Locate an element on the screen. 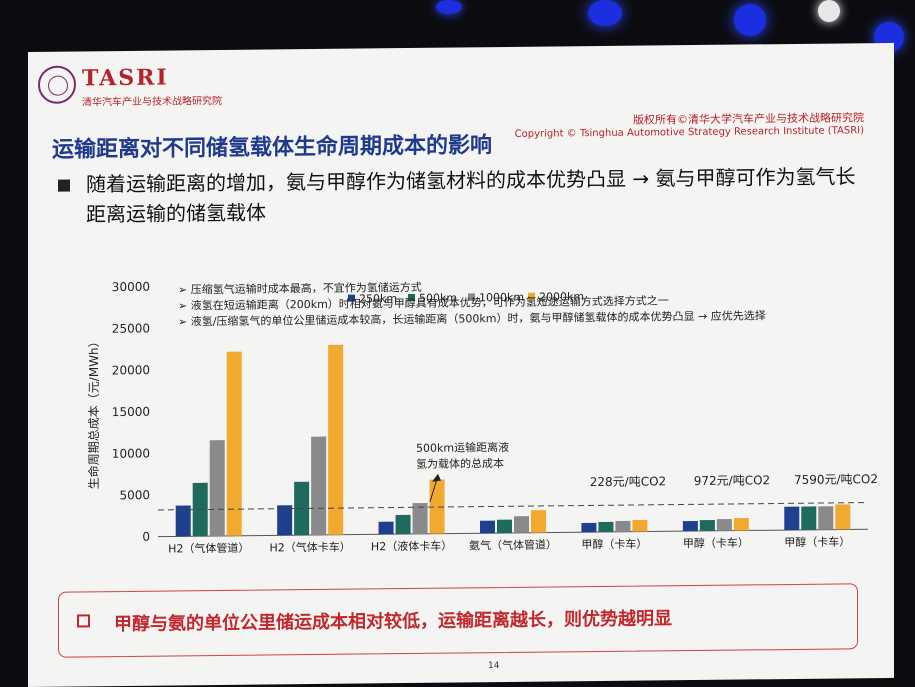 The height and width of the screenshot is (687, 915). y-tick-label: 20000 is located at coordinates (131, 370).